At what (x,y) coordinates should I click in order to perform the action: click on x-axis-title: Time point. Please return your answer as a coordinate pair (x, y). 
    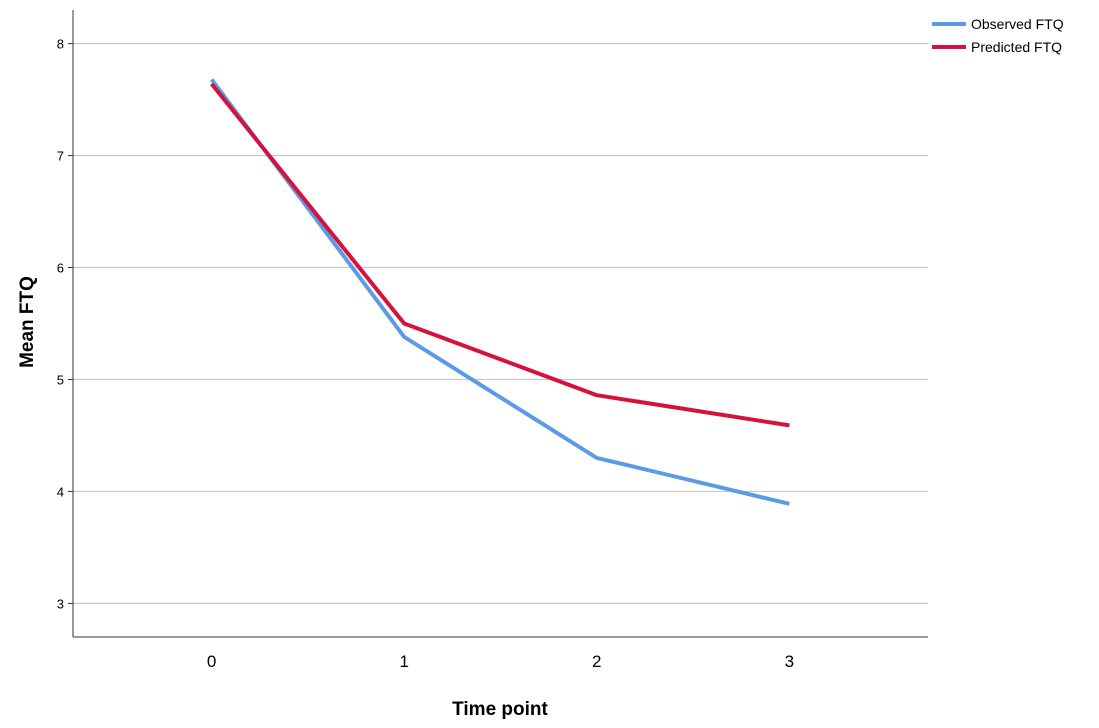
    Looking at the image, I should click on (500, 709).